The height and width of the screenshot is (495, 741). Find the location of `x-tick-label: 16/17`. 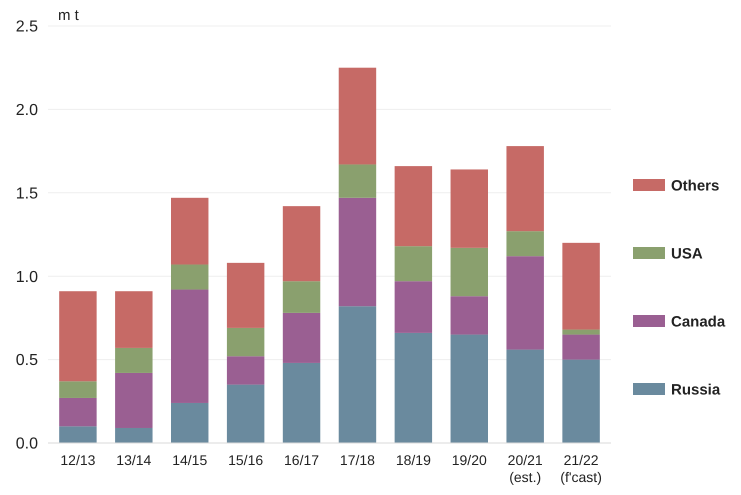

x-tick-label: 16/17 is located at coordinates (302, 460).